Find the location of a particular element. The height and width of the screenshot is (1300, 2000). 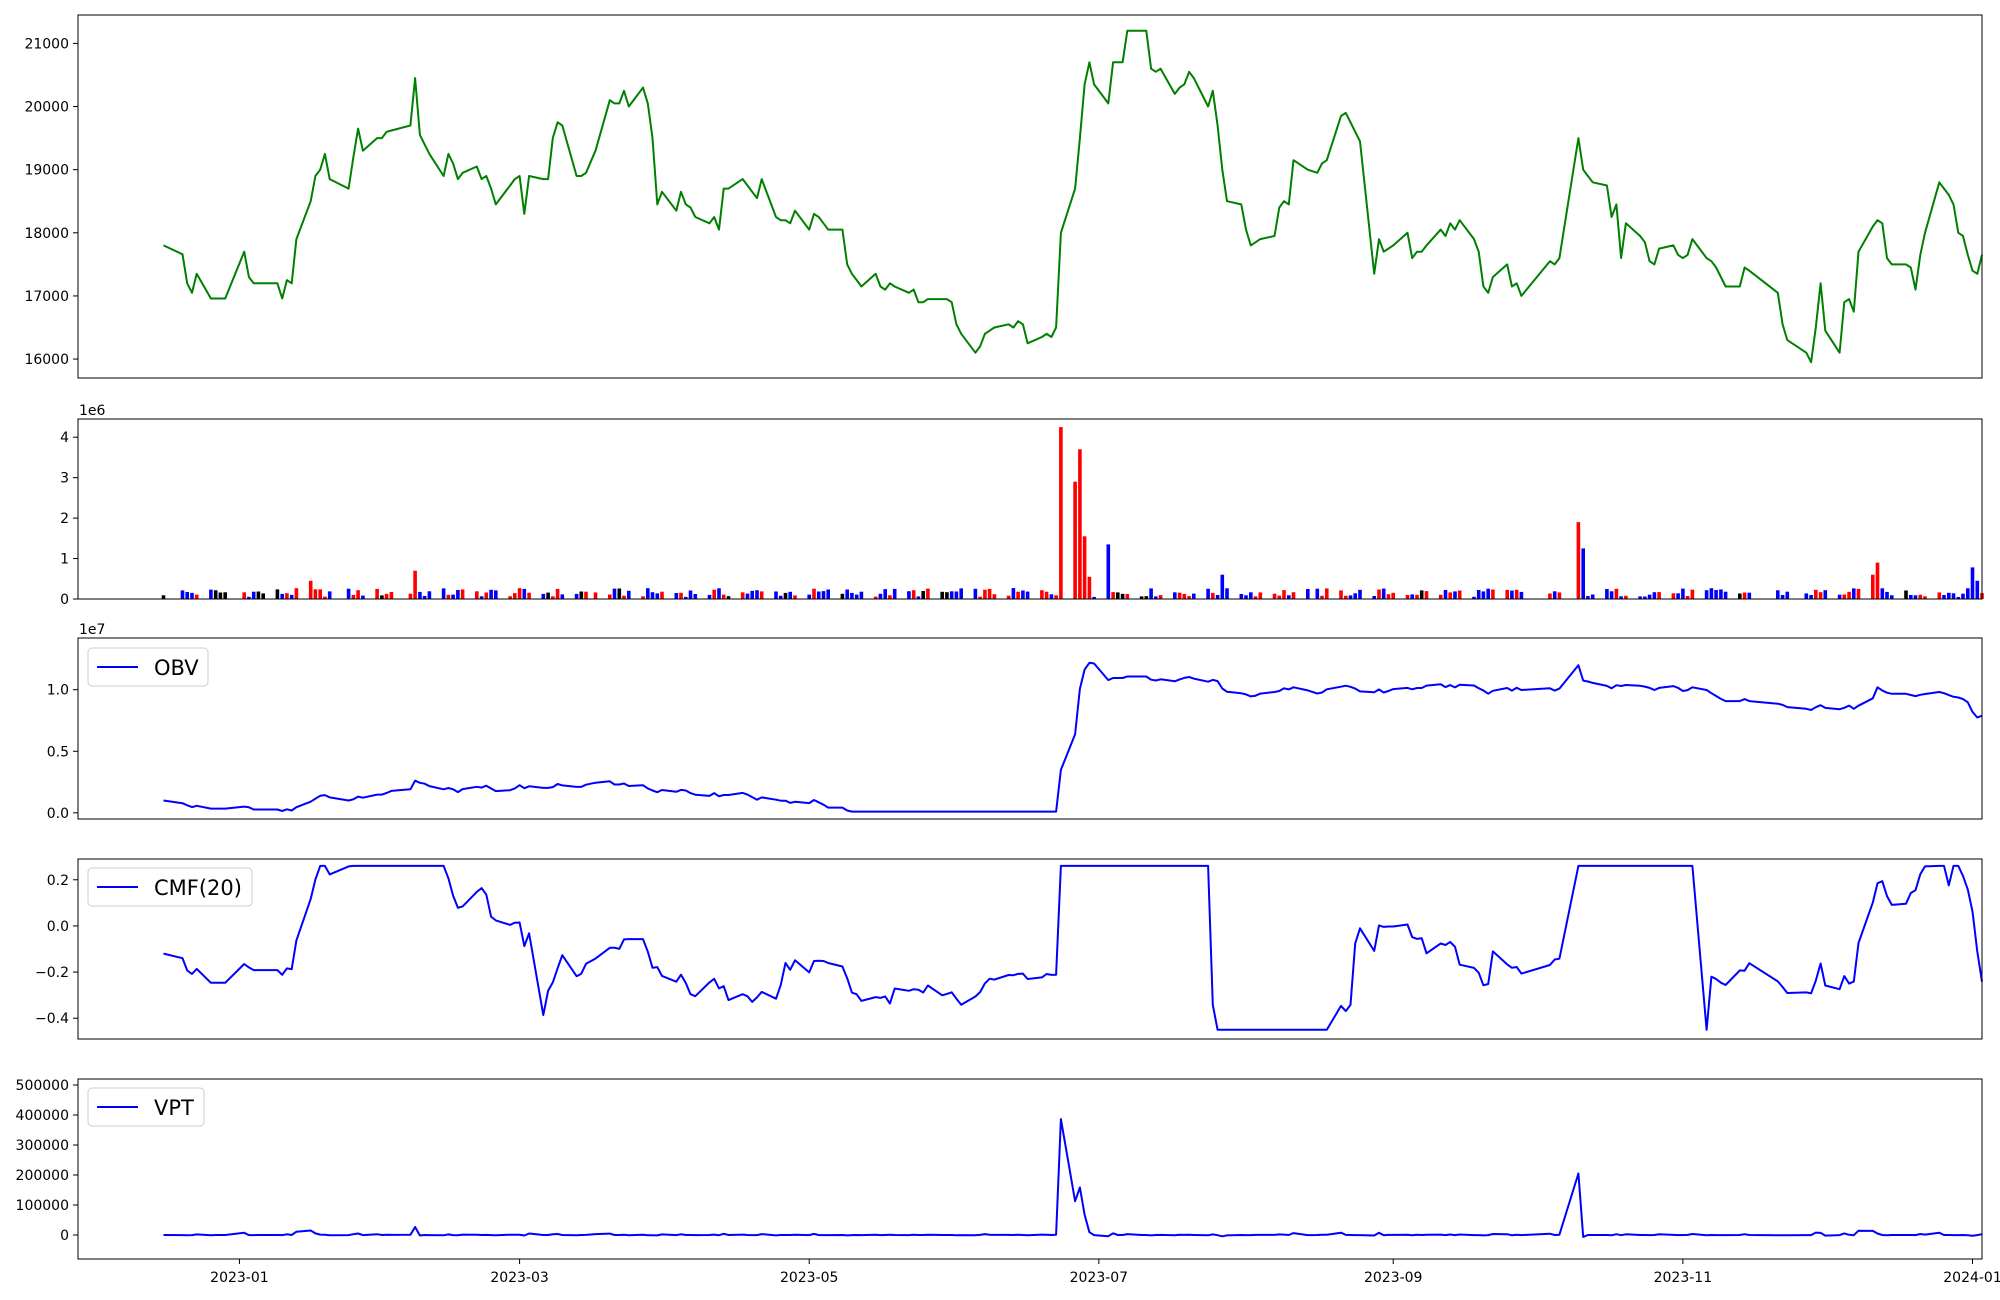

x-tick-label: 2023-07 is located at coordinates (1099, 1278).